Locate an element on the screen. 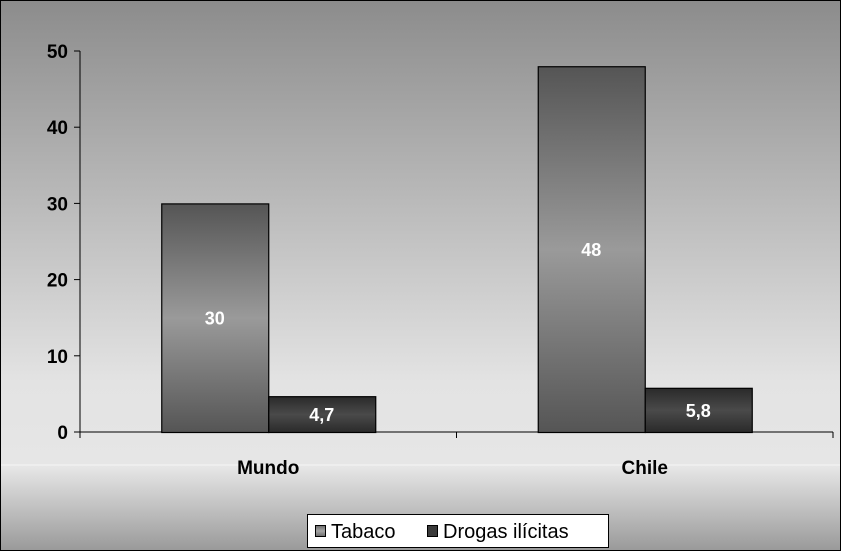 This screenshot has height=556, width=841. y-tick-label: 50 is located at coordinates (57, 52).